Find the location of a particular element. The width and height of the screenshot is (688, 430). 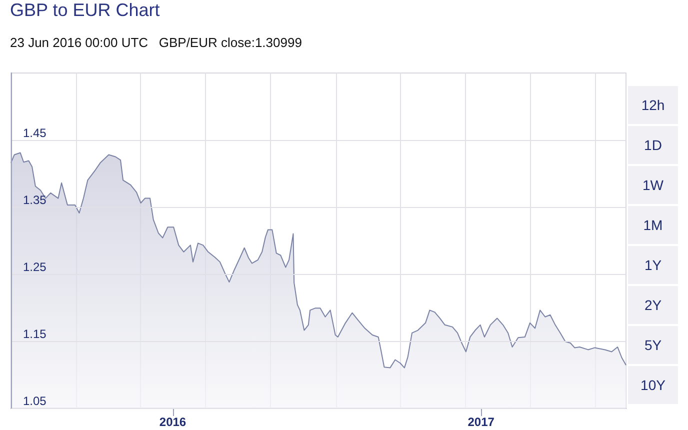

chart-title: GBP to EUR Chart is located at coordinates (85, 10).